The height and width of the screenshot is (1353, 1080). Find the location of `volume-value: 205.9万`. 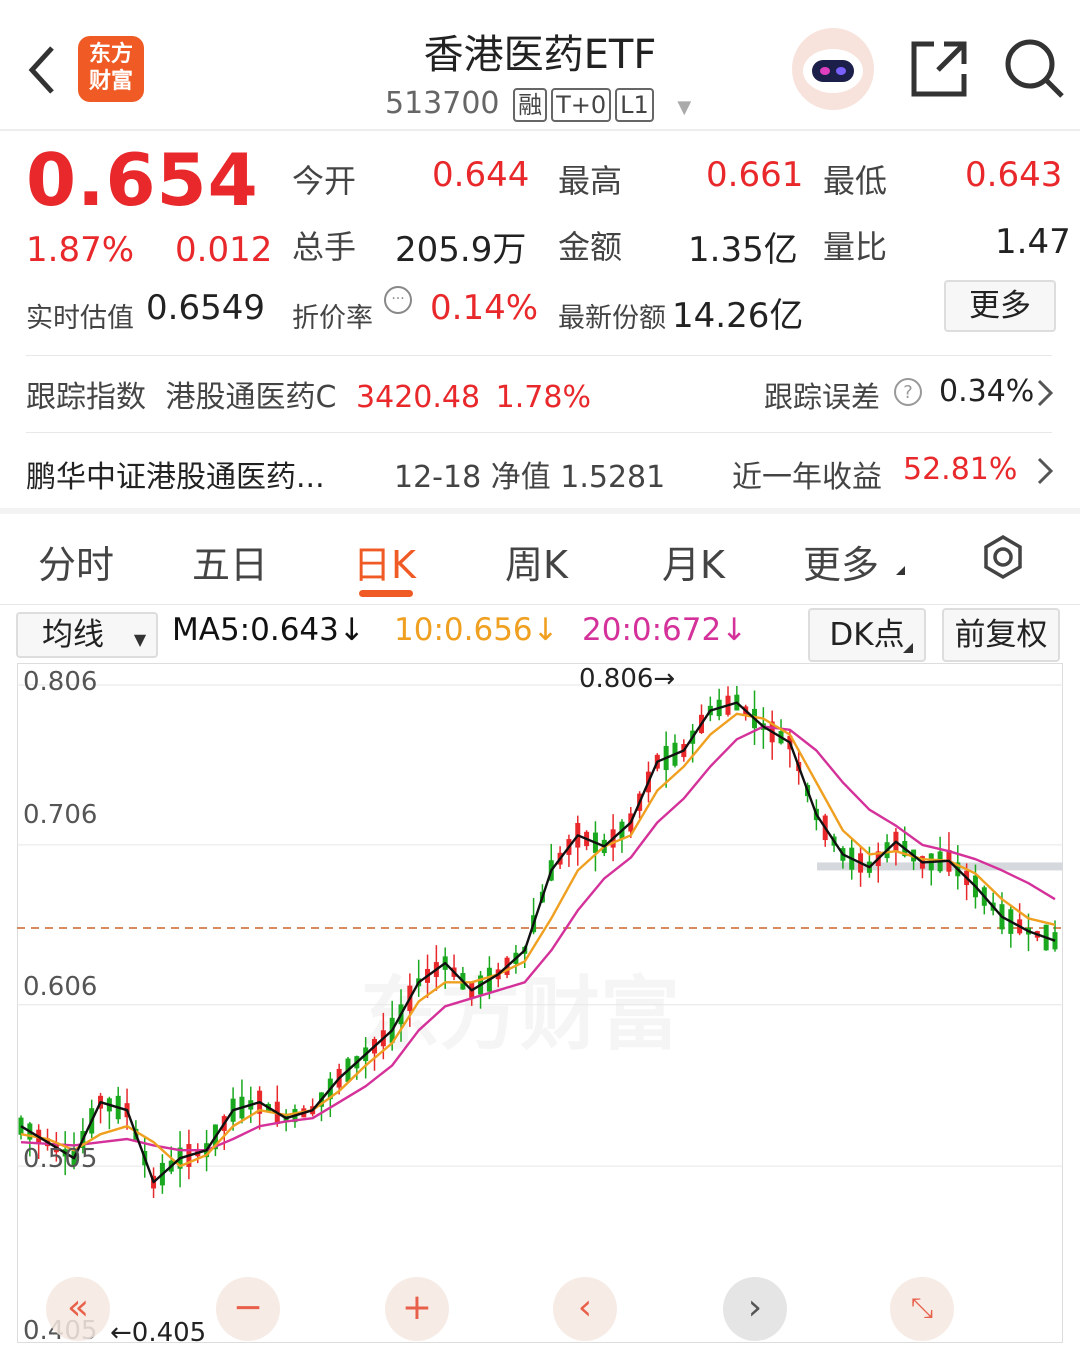

volume-value: 205.9万 is located at coordinates (461, 250).